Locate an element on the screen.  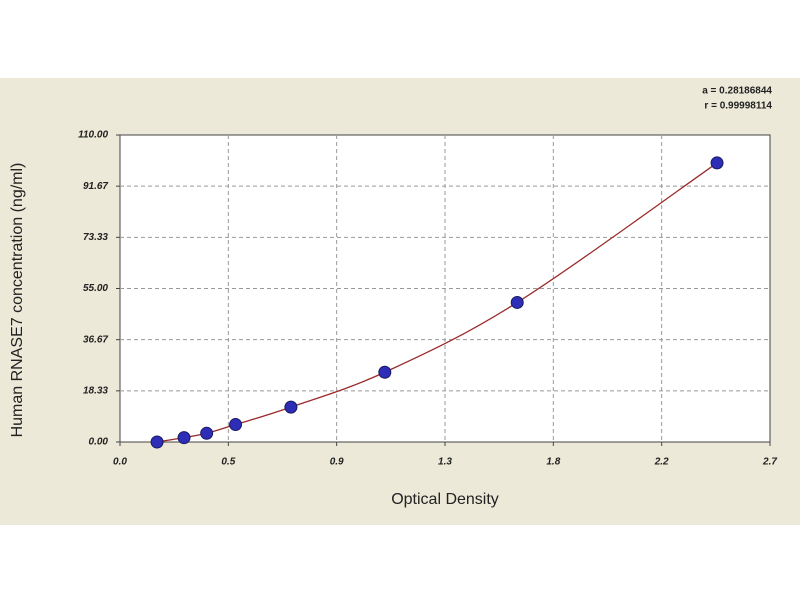
y-tick-label: 18.33 is located at coordinates (95, 390).